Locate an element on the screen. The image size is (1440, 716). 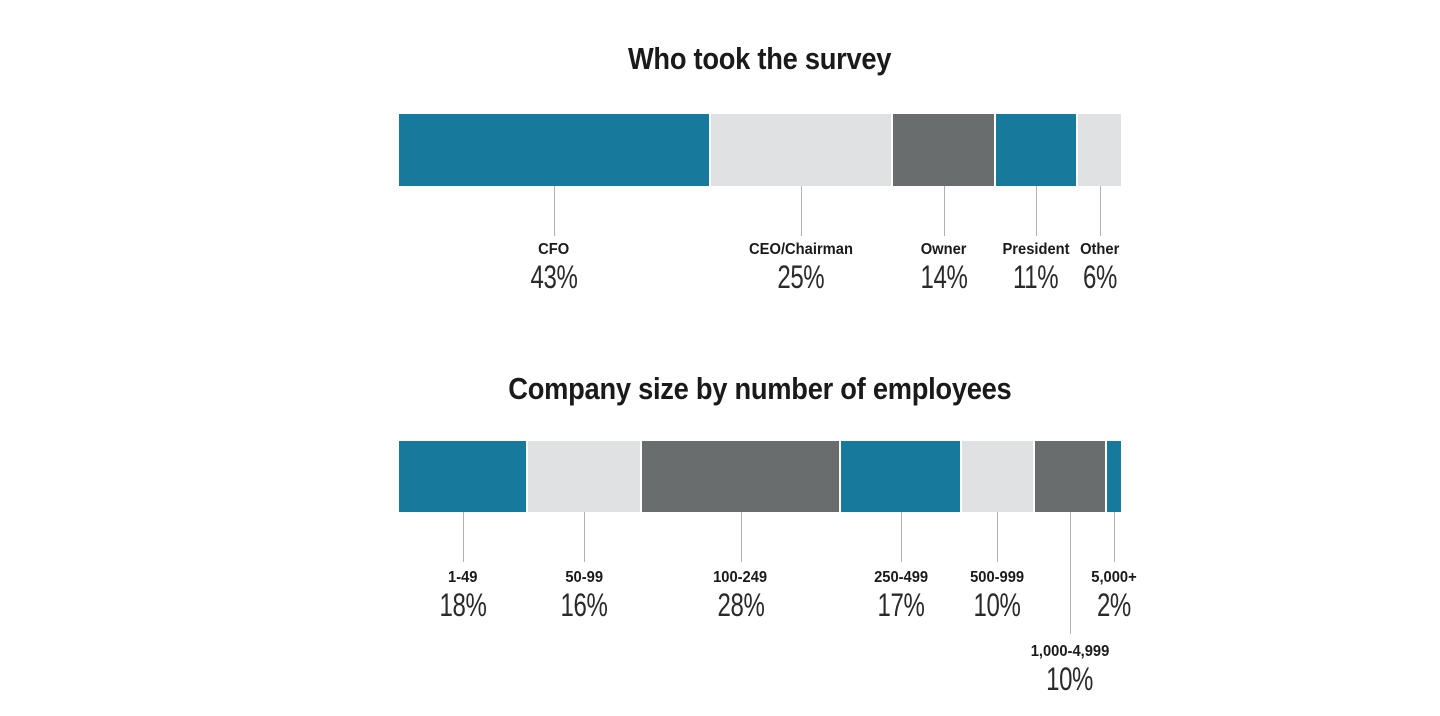
segment-label-group: Other 6% is located at coordinates (1099, 267).